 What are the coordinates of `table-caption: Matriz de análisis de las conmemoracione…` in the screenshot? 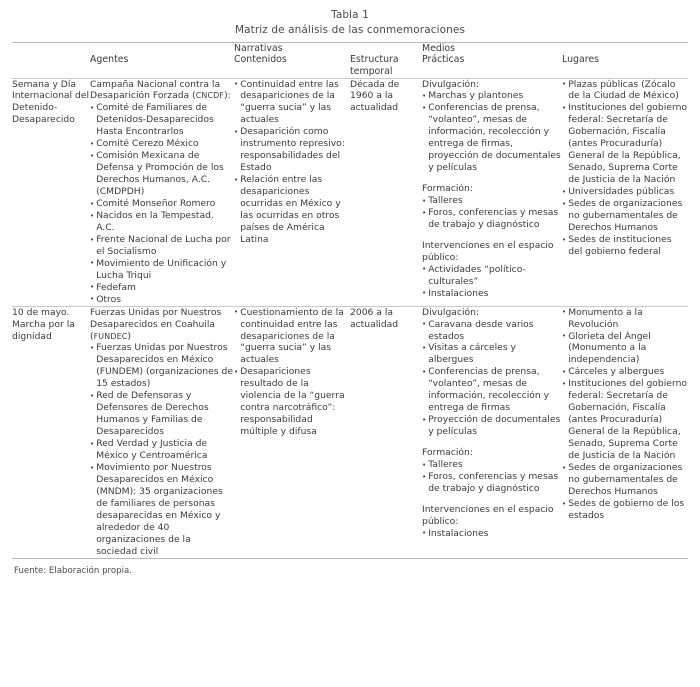 It's located at (350, 30).